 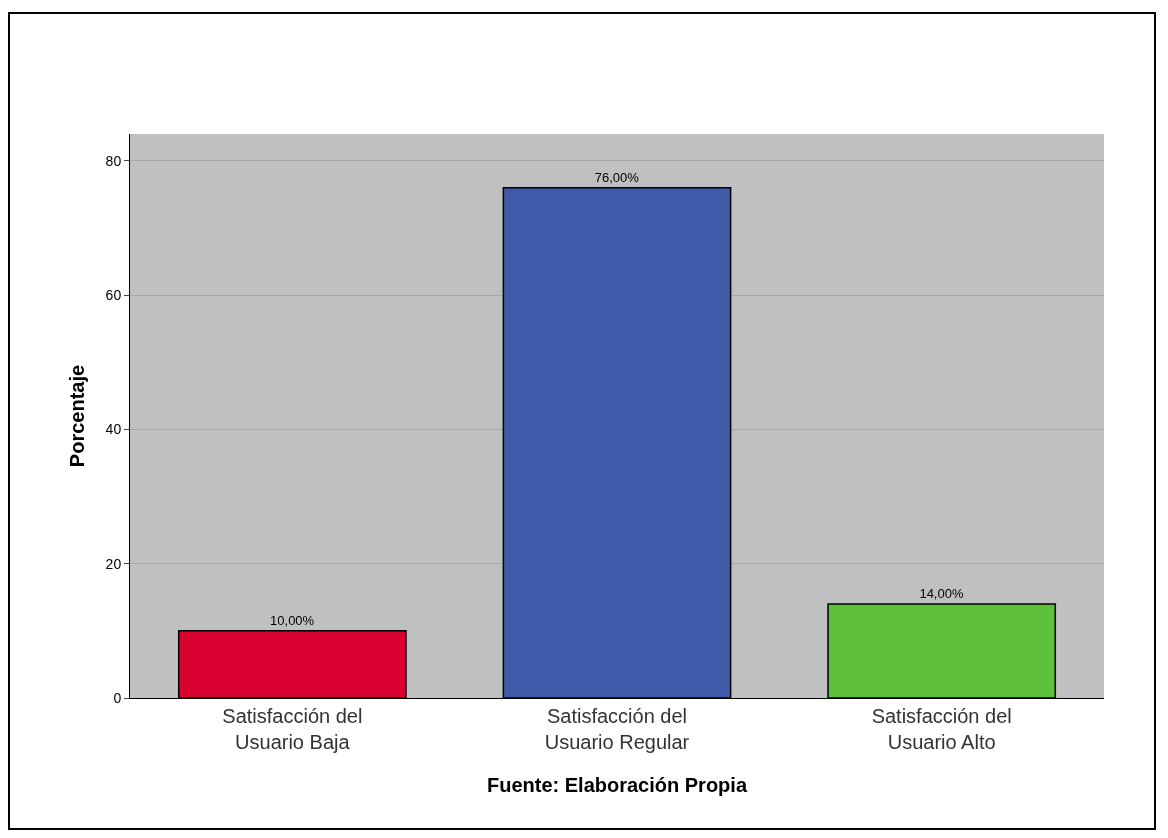 I want to click on y-tick-label: 80, so click(x=113, y=160).